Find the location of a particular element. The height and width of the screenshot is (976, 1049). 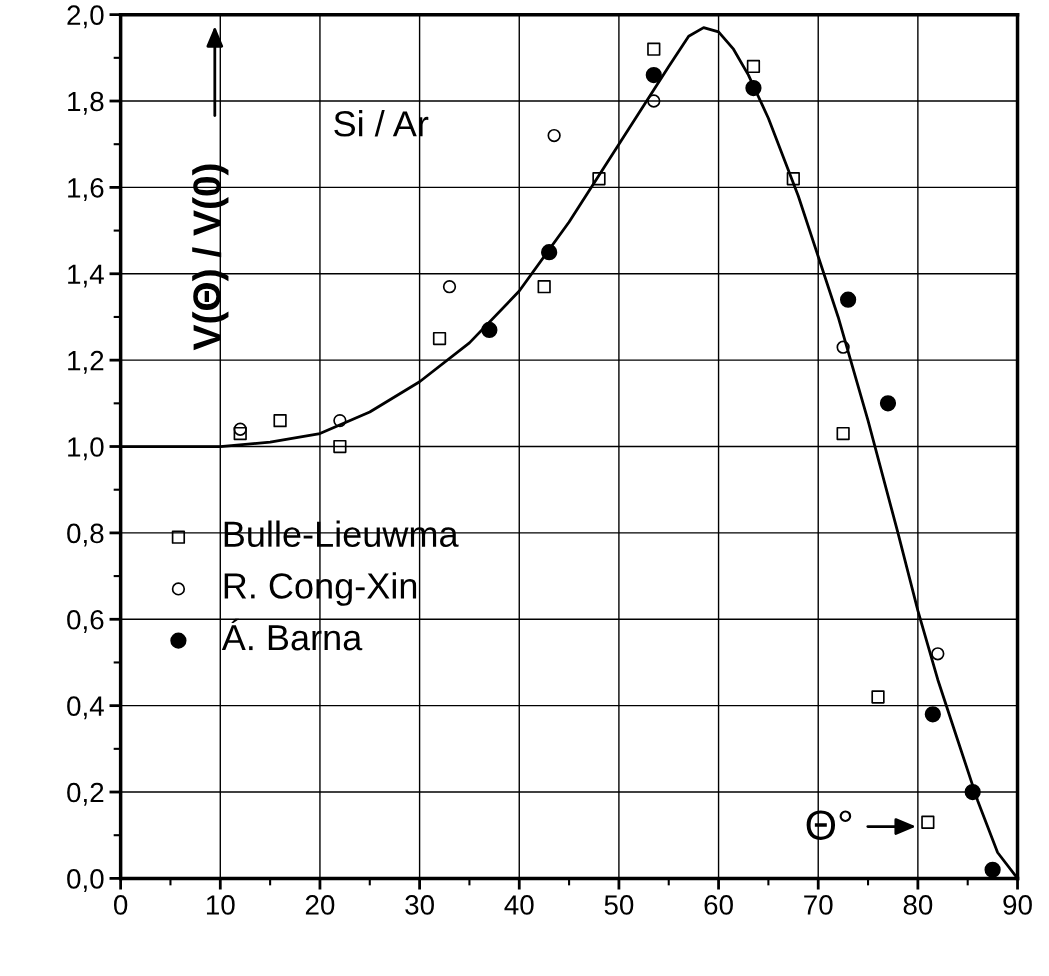

x-tick-label: 20 is located at coordinates (320, 905).